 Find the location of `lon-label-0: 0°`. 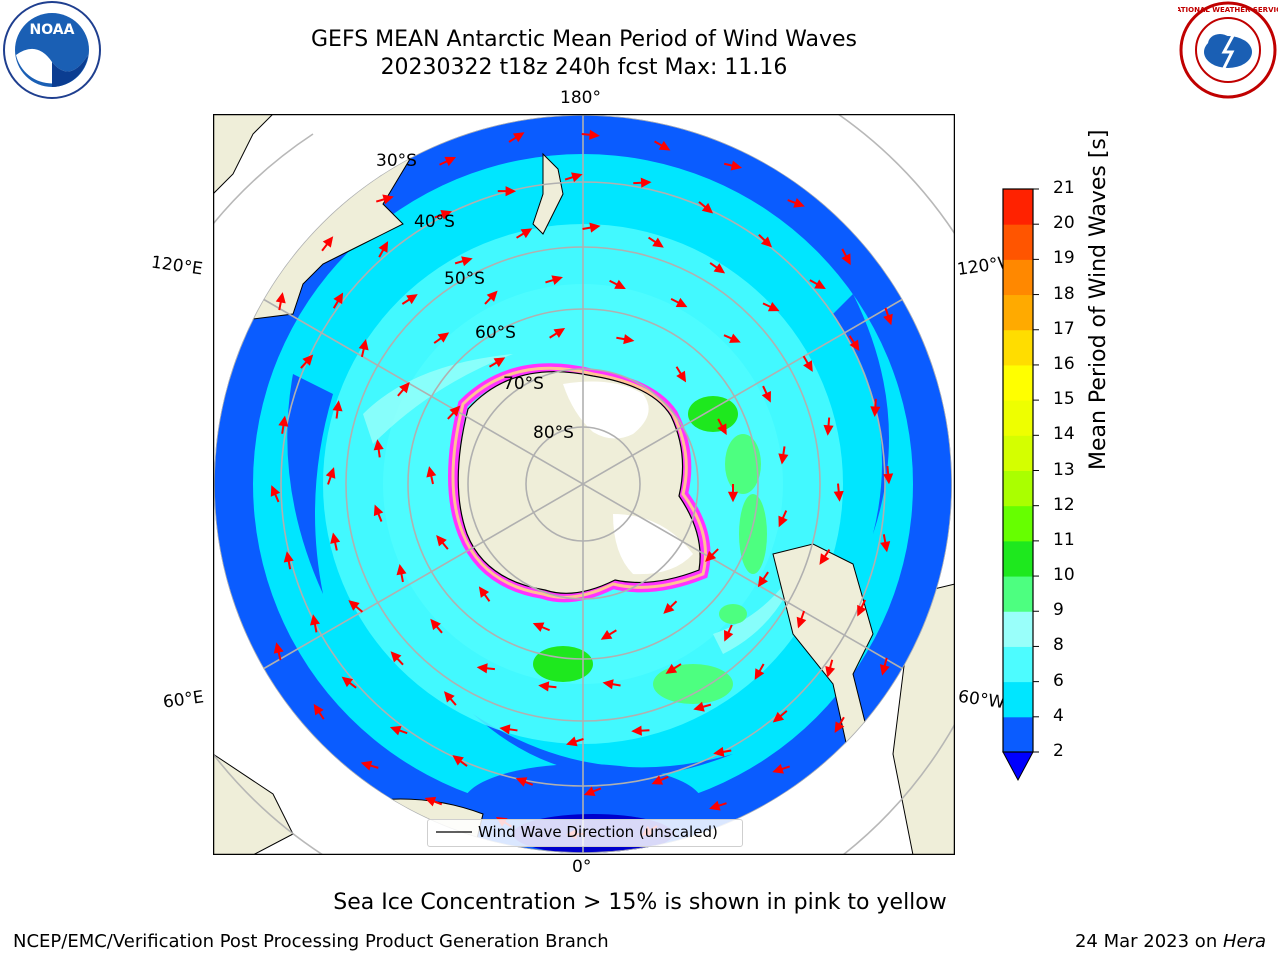

lon-label-0: 0° is located at coordinates (582, 867).